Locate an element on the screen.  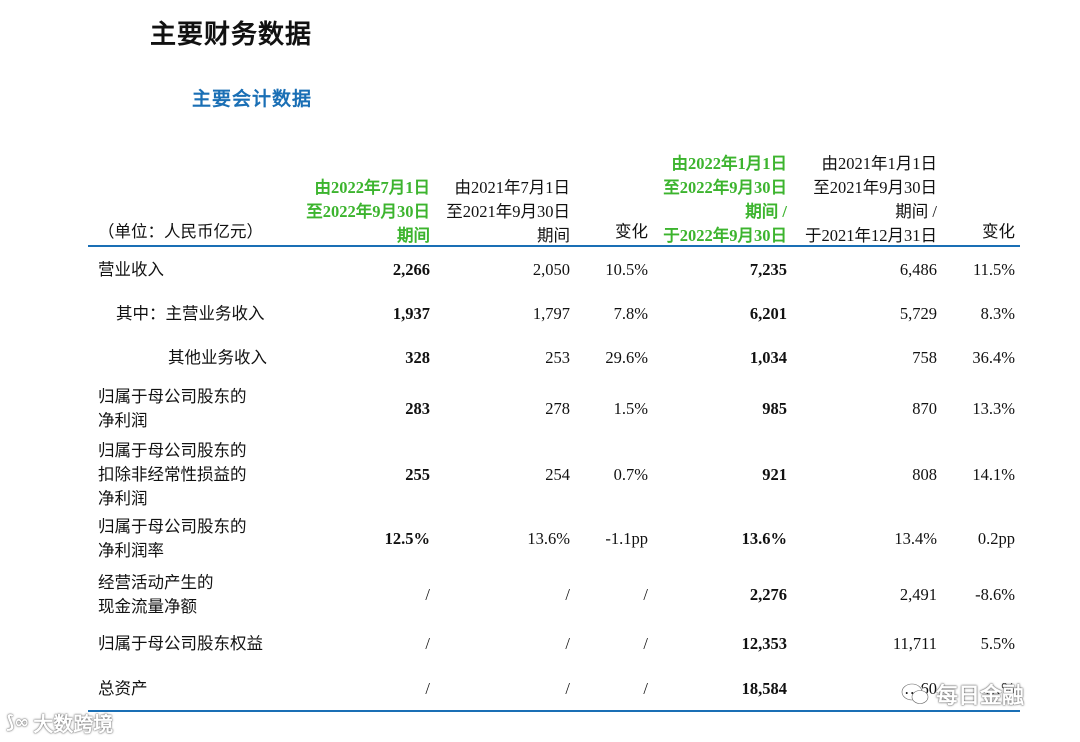
value-ytd-2022: 12,353 is located at coordinates (764, 643).